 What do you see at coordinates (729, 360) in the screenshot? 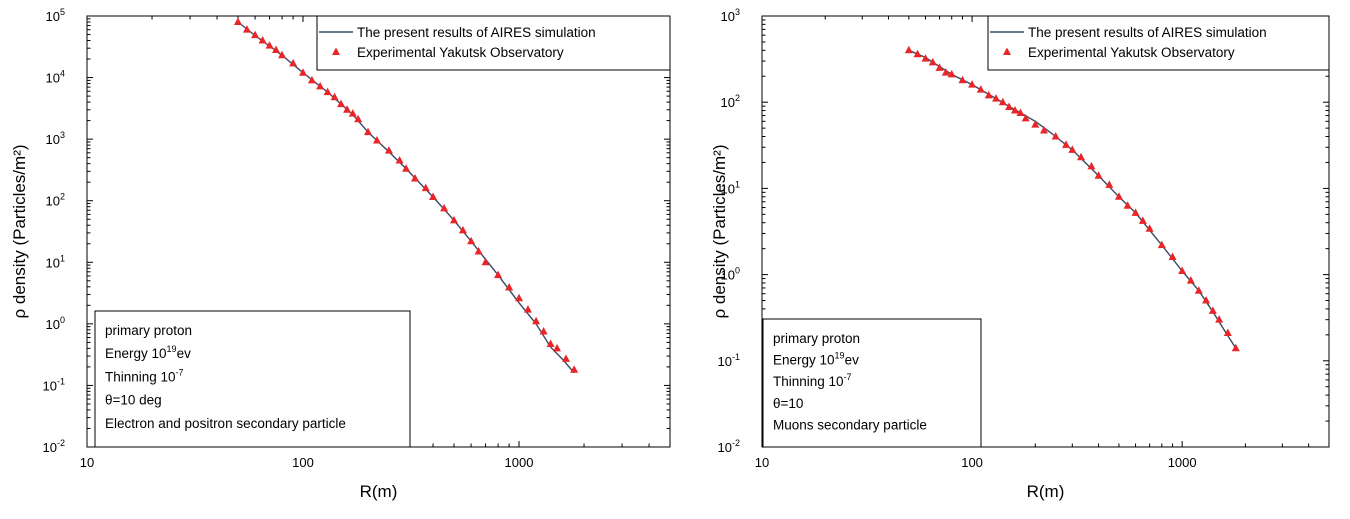
I see `y-tick-label: 10⁻¹` at bounding box center [729, 360].